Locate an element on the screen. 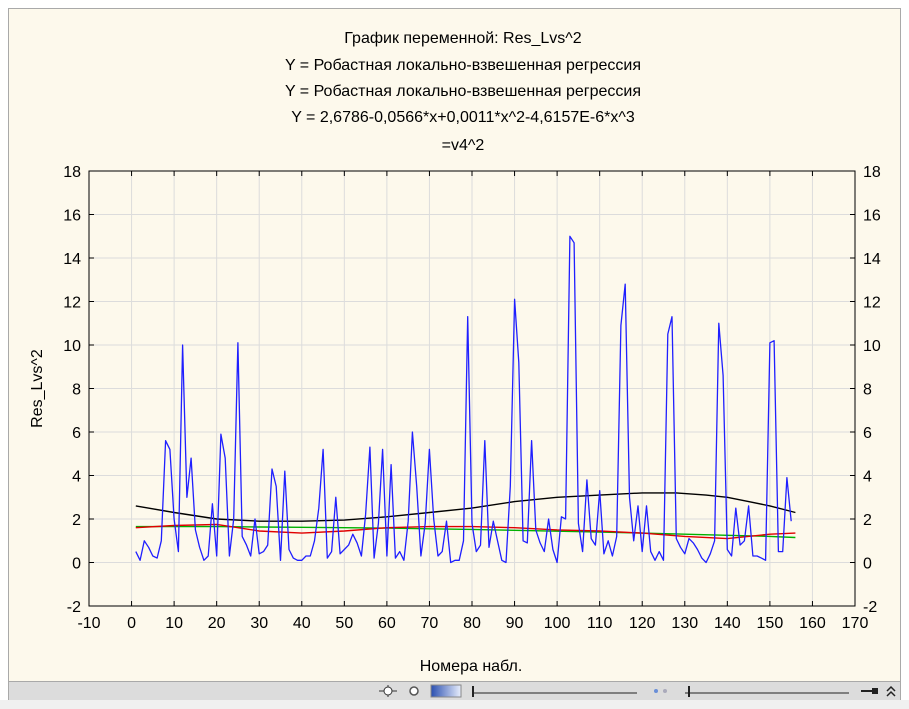 The image size is (909, 709). y-tick-label-right: 0 is located at coordinates (867, 564).